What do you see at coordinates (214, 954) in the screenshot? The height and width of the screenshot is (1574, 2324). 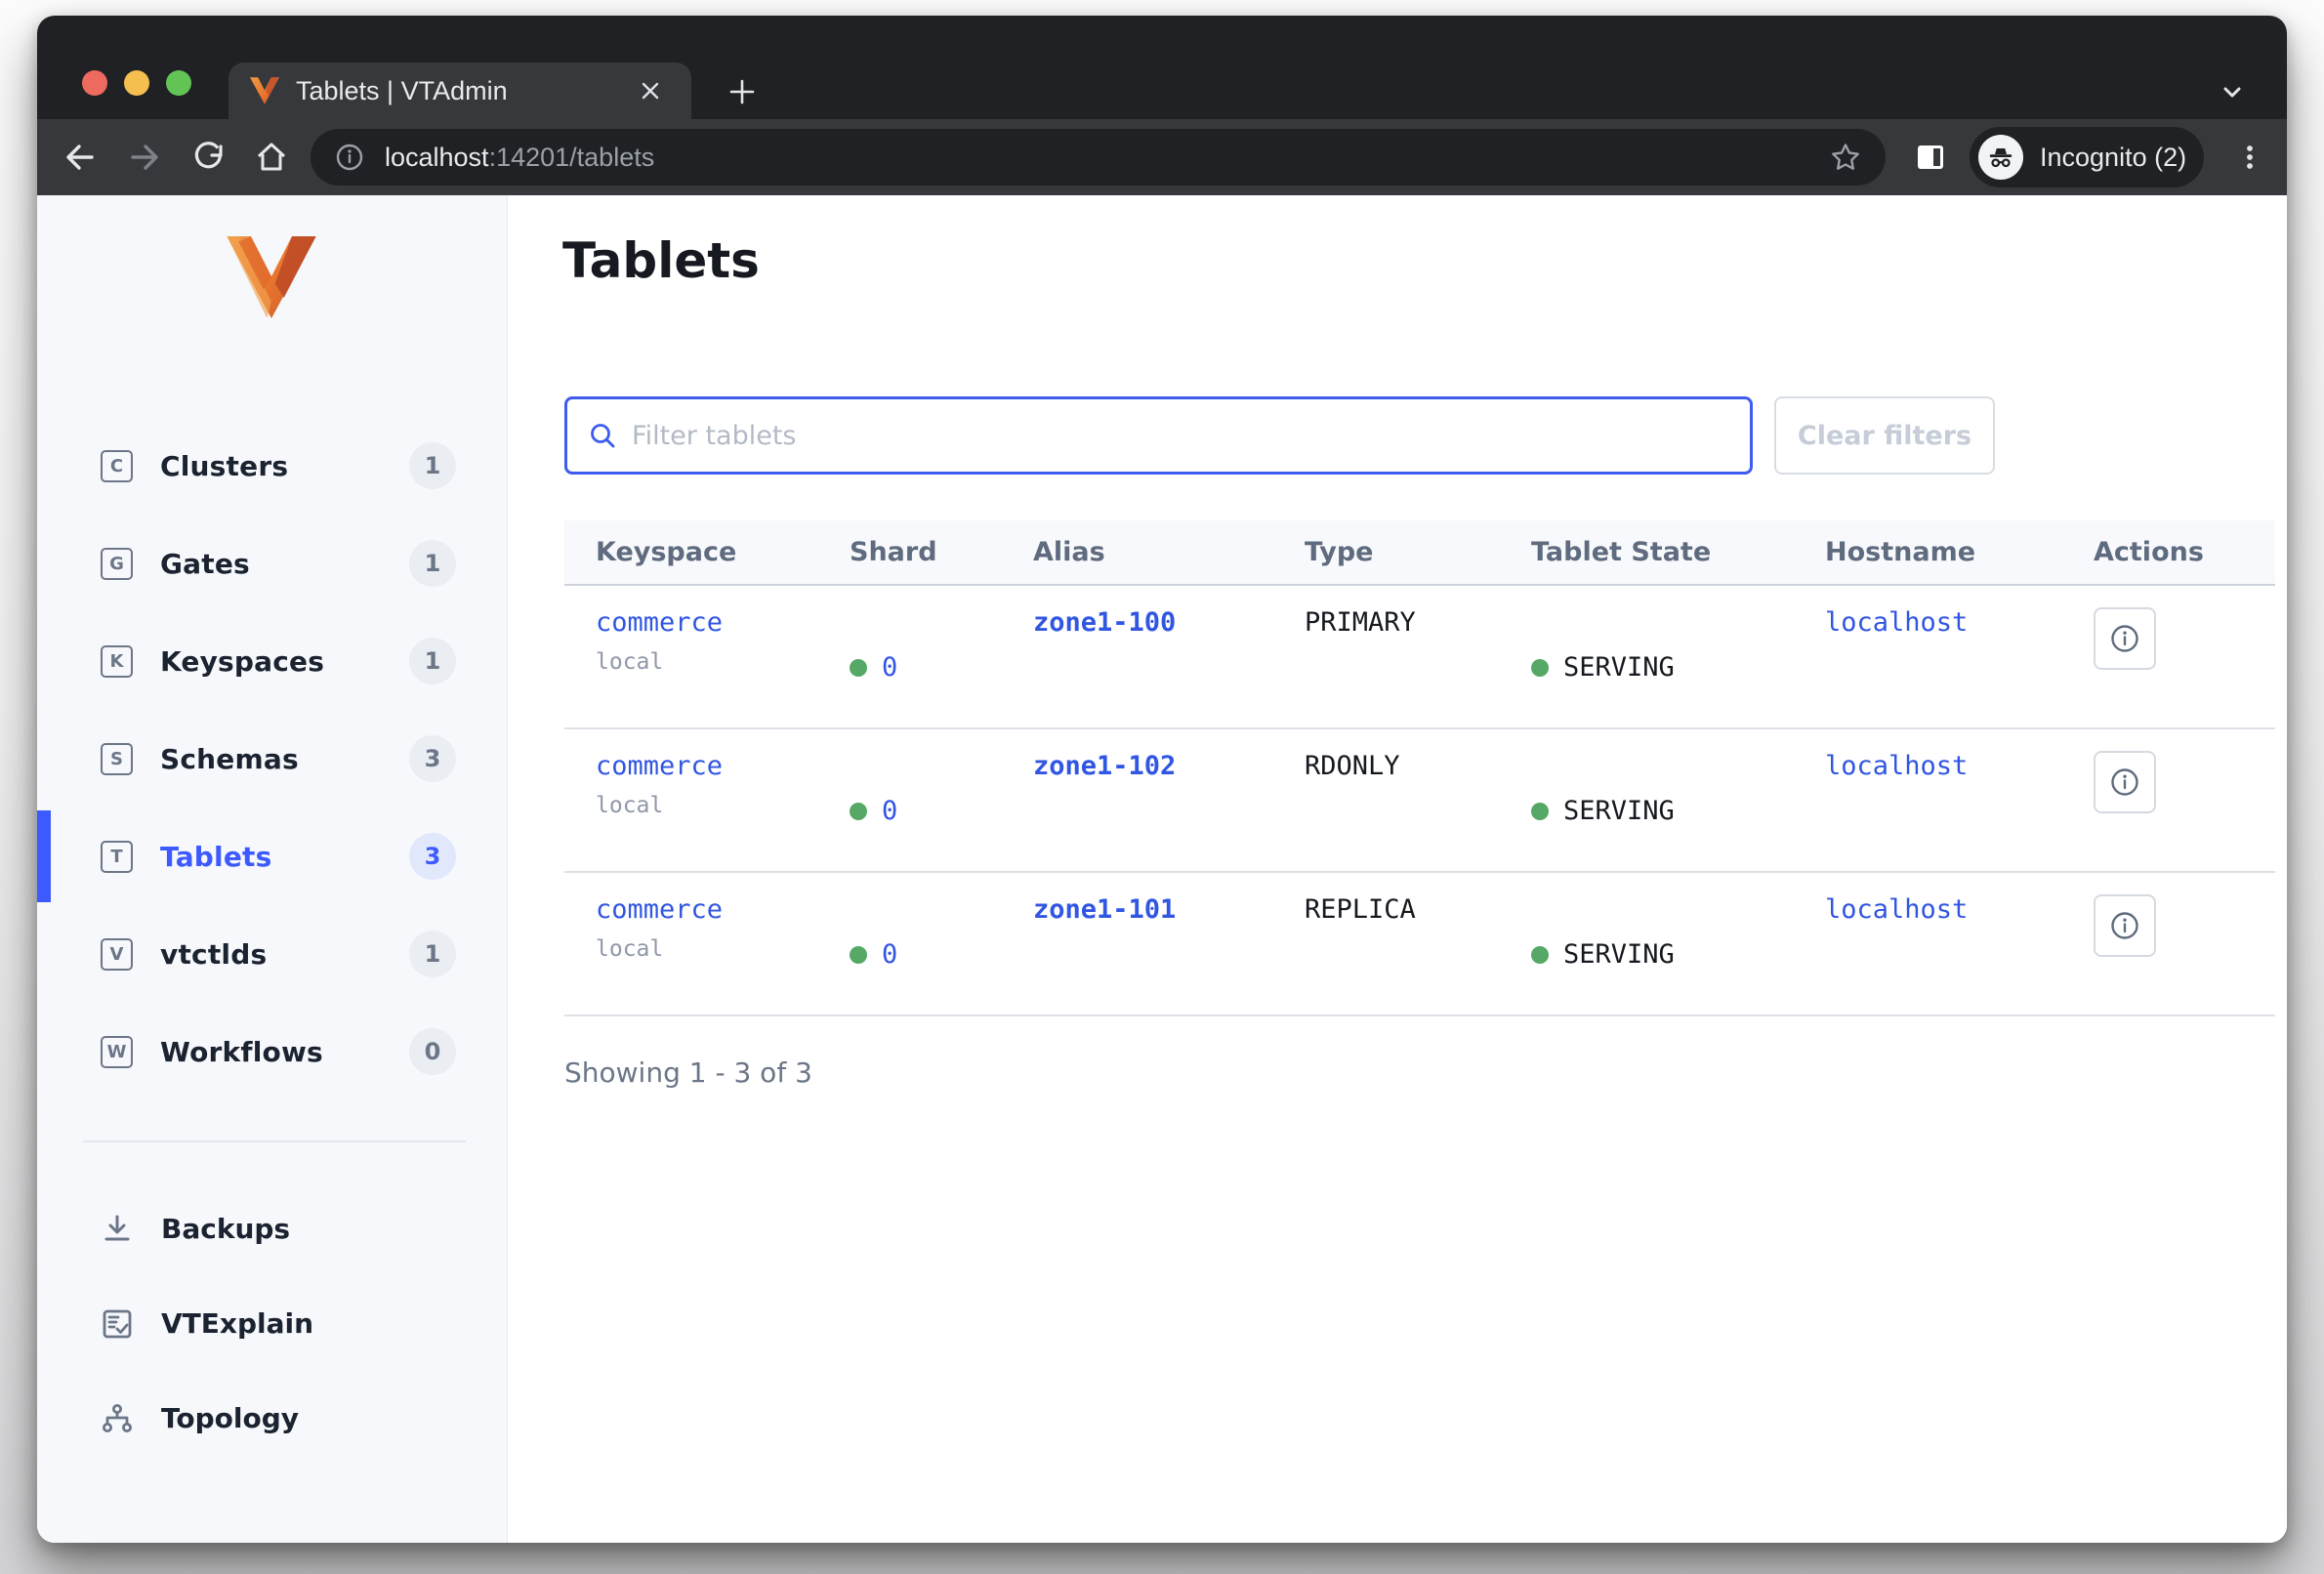 I see `sidebar-item-label: vtctlds` at bounding box center [214, 954].